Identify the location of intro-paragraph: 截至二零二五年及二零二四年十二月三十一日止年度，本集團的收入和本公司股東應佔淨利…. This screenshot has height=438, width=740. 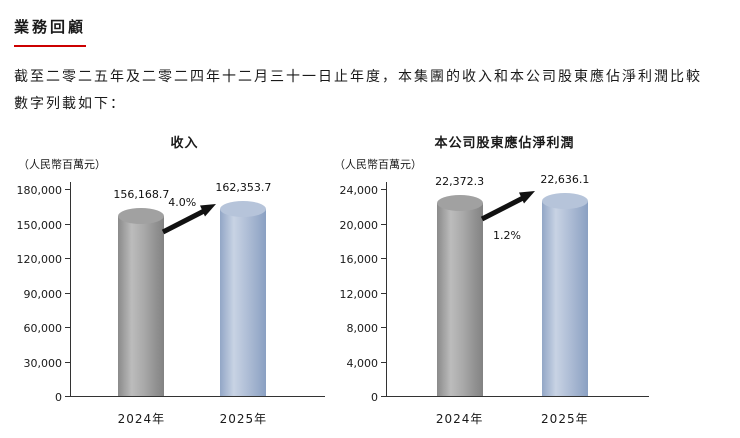
(372, 91).